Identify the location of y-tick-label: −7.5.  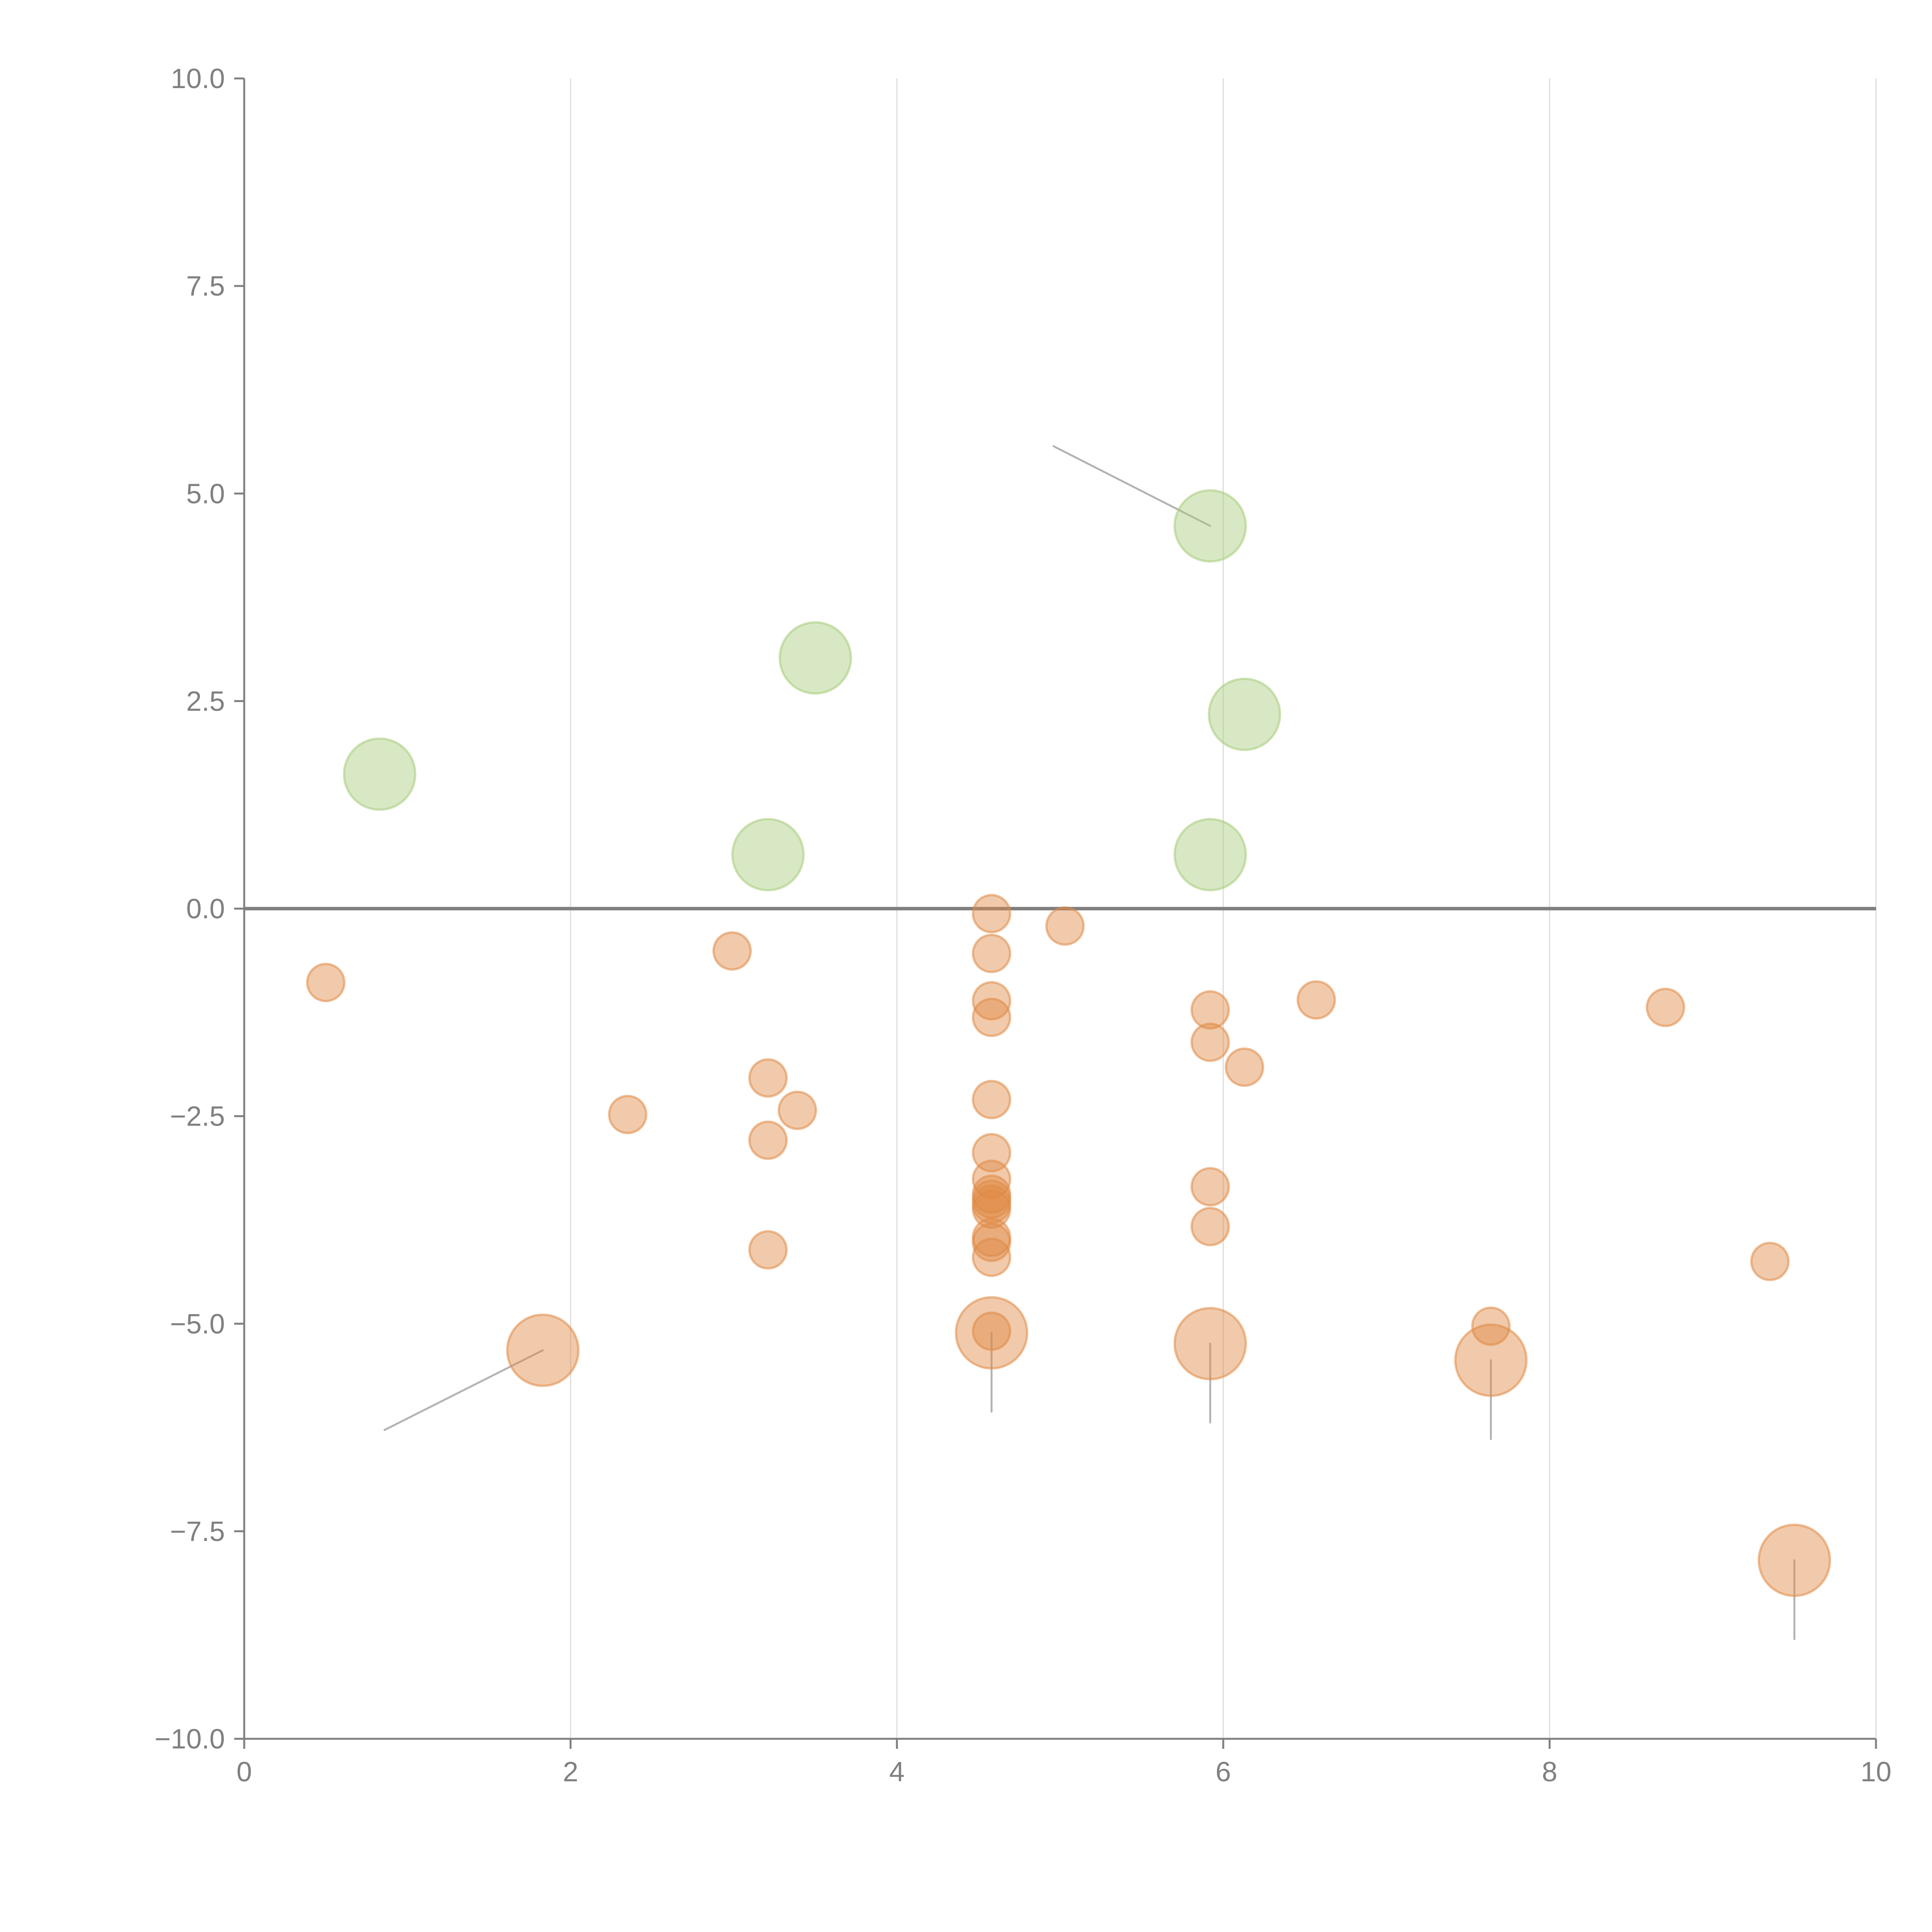
(198, 1532).